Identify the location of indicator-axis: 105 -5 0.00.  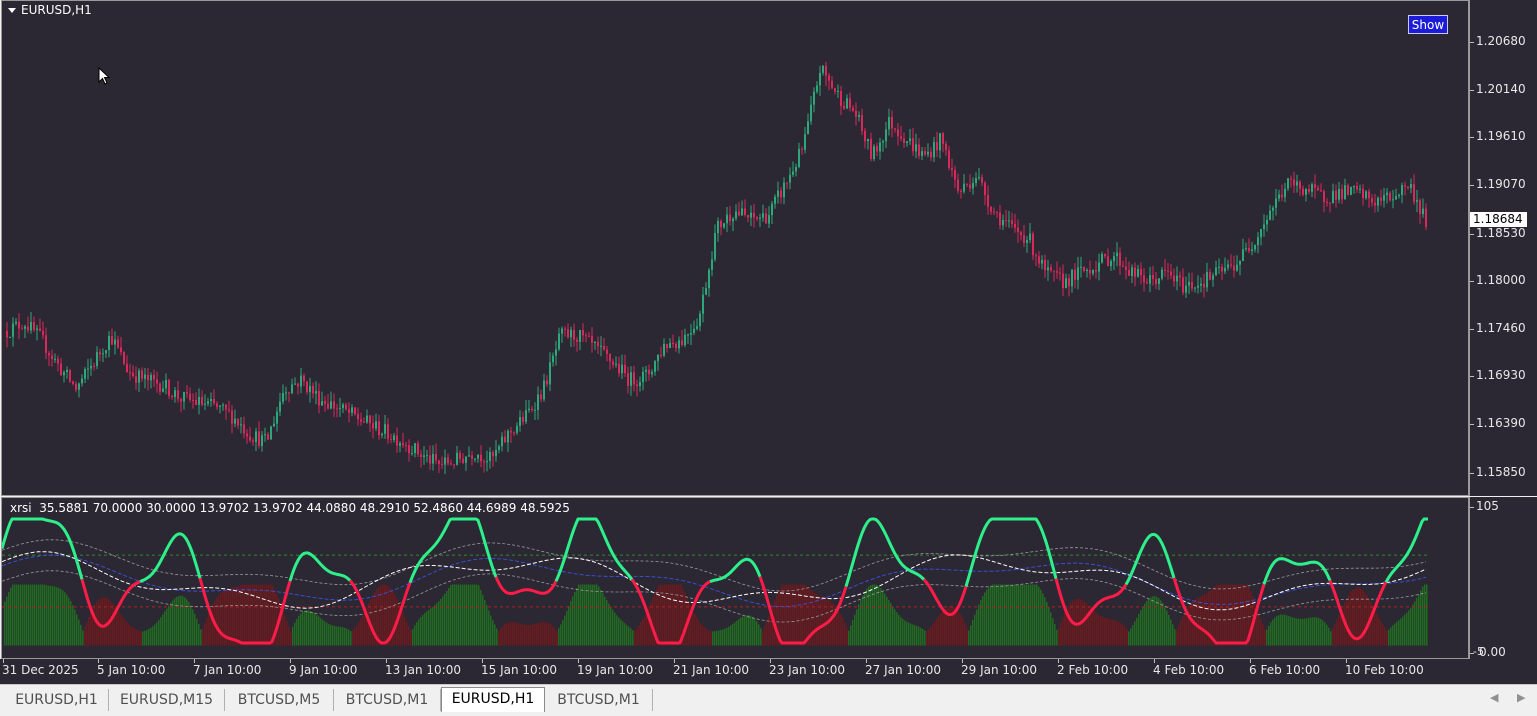
(1503, 578).